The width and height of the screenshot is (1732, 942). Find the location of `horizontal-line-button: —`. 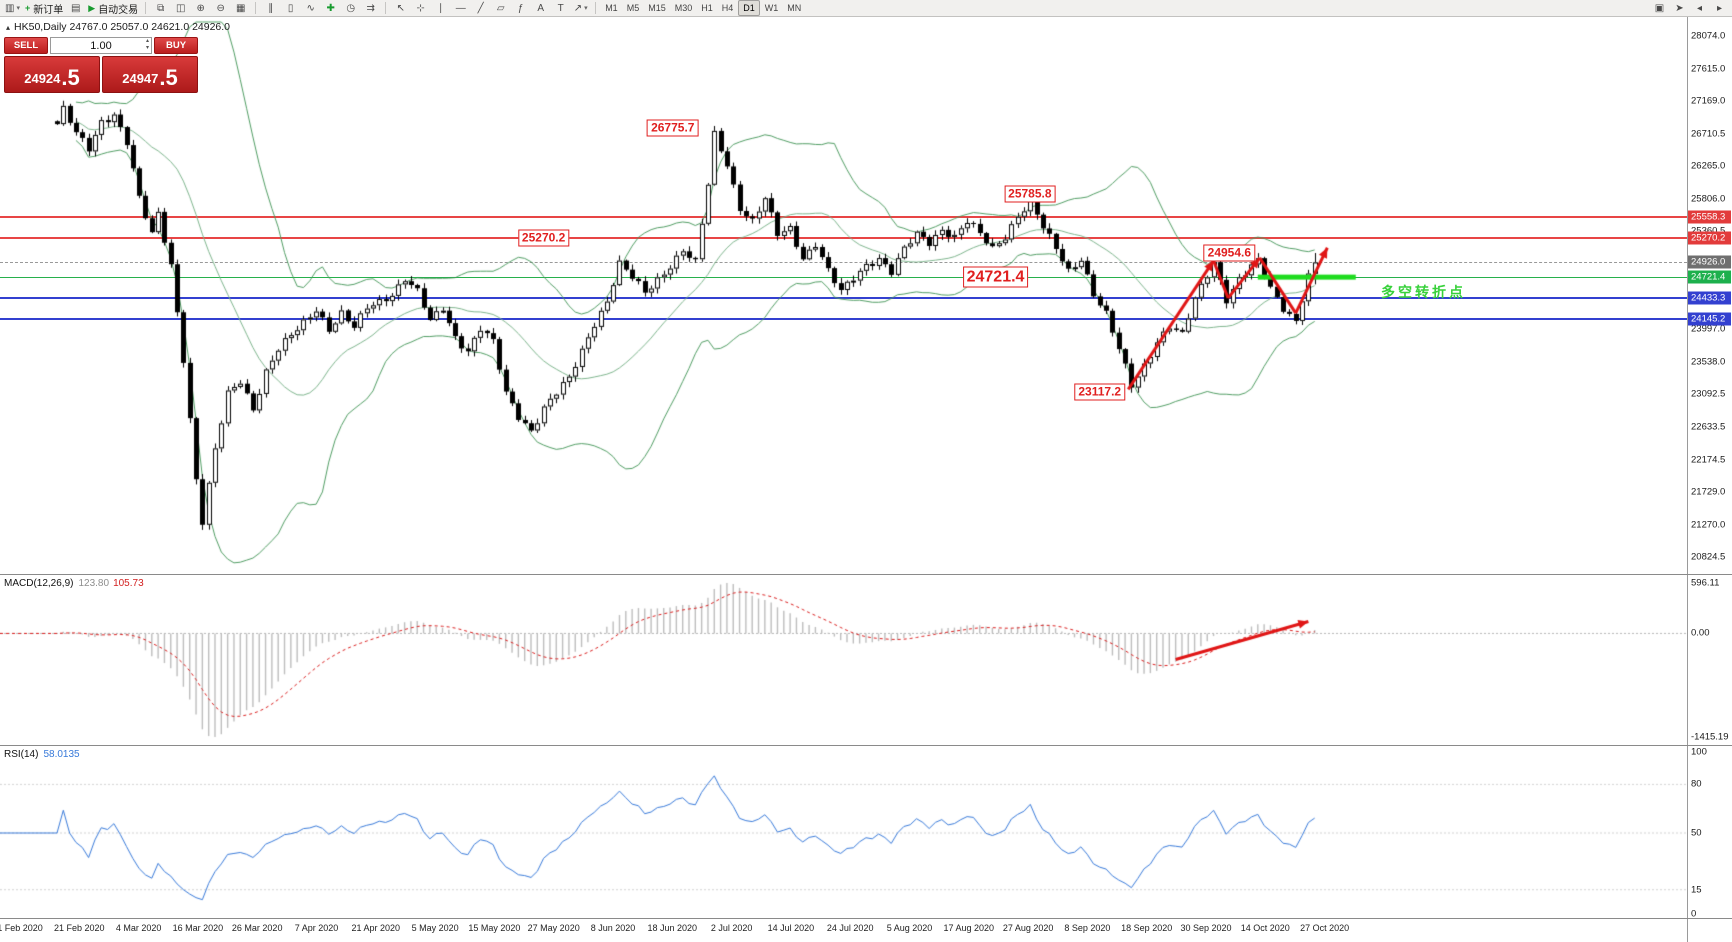

horizontal-line-button: — is located at coordinates (460, 8).